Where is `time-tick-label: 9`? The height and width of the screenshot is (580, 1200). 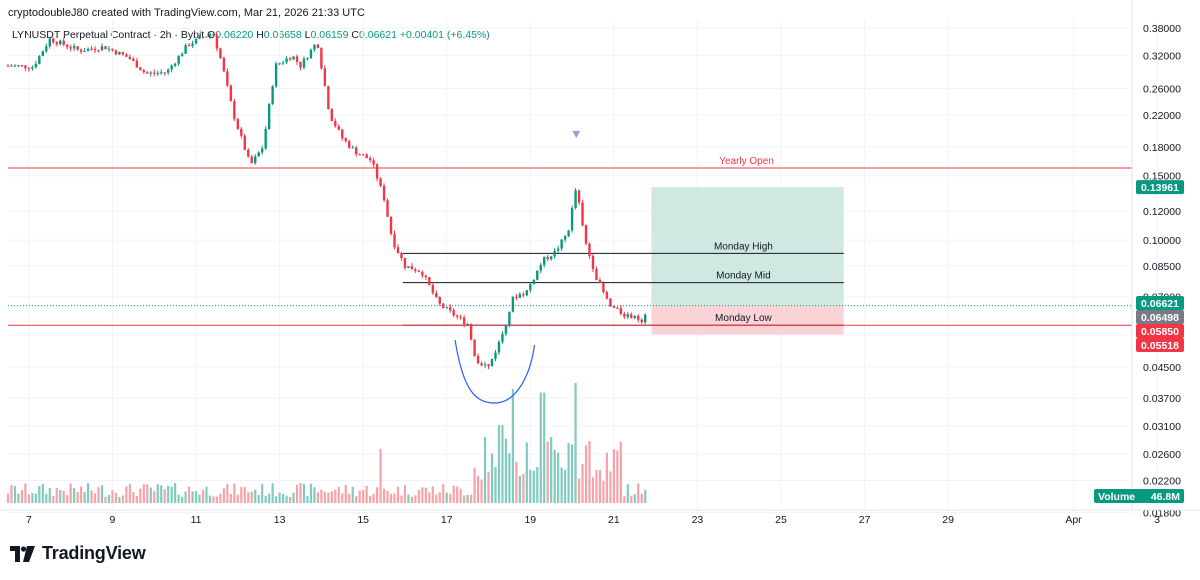
time-tick-label: 9 is located at coordinates (113, 520).